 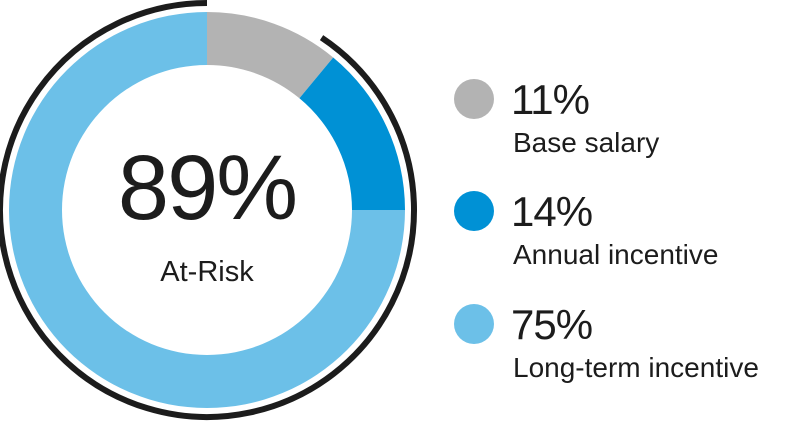 I want to click on center-label: At-Risk, so click(x=207, y=272).